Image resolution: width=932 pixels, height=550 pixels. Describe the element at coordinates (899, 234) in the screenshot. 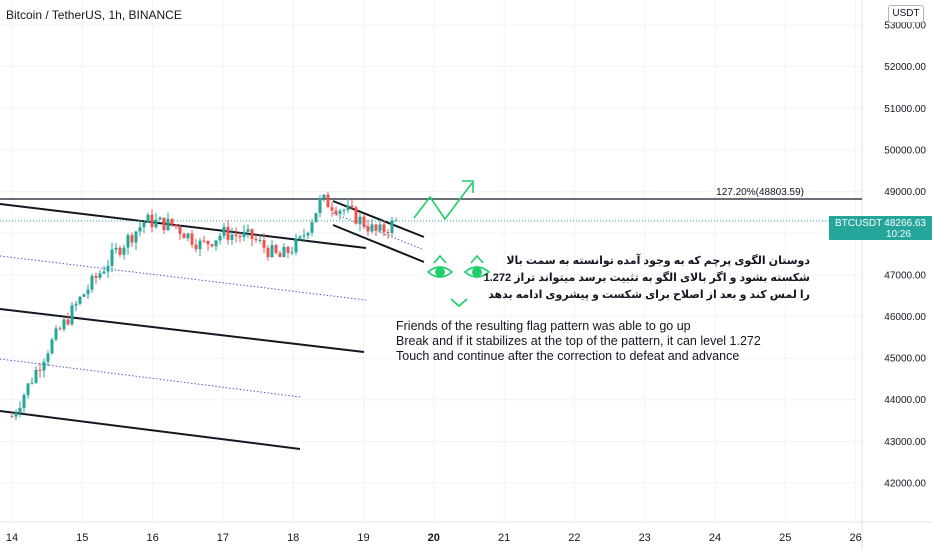

I see `price-tag-countdown: 10:26` at that location.